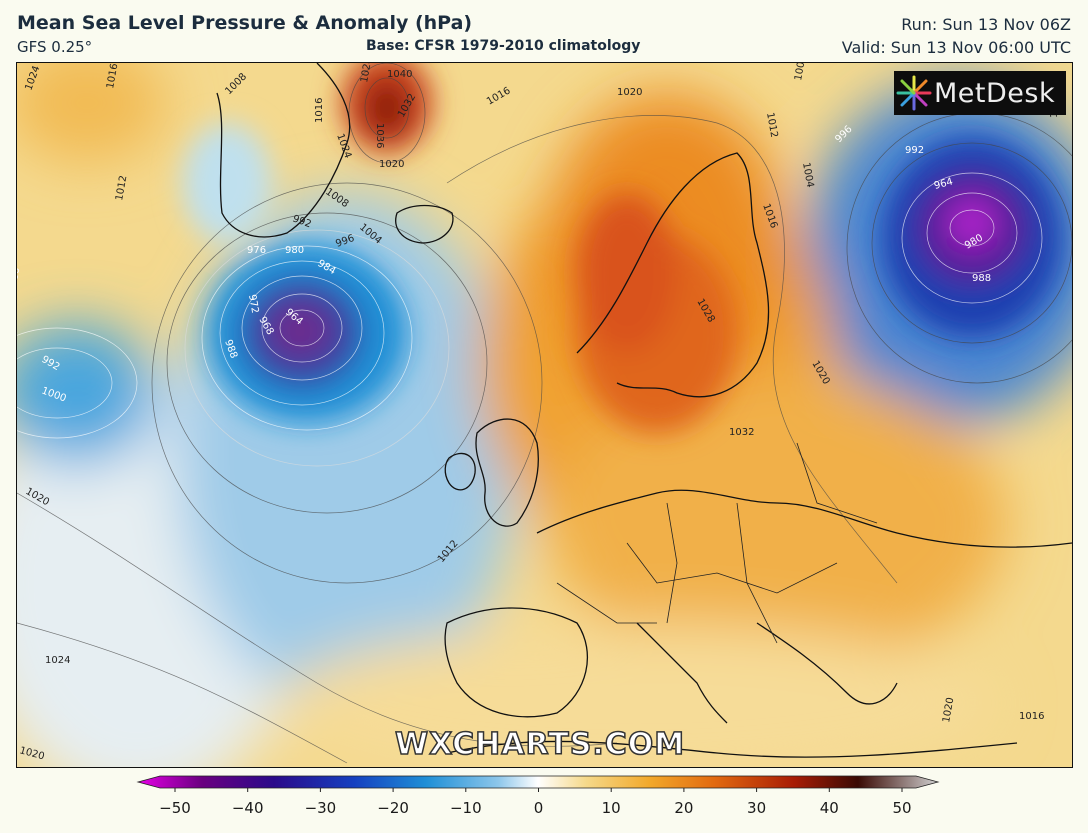 This screenshot has width=1088, height=833. Describe the element at coordinates (981, 278) in the screenshot. I see `isobar-label: 988` at that location.